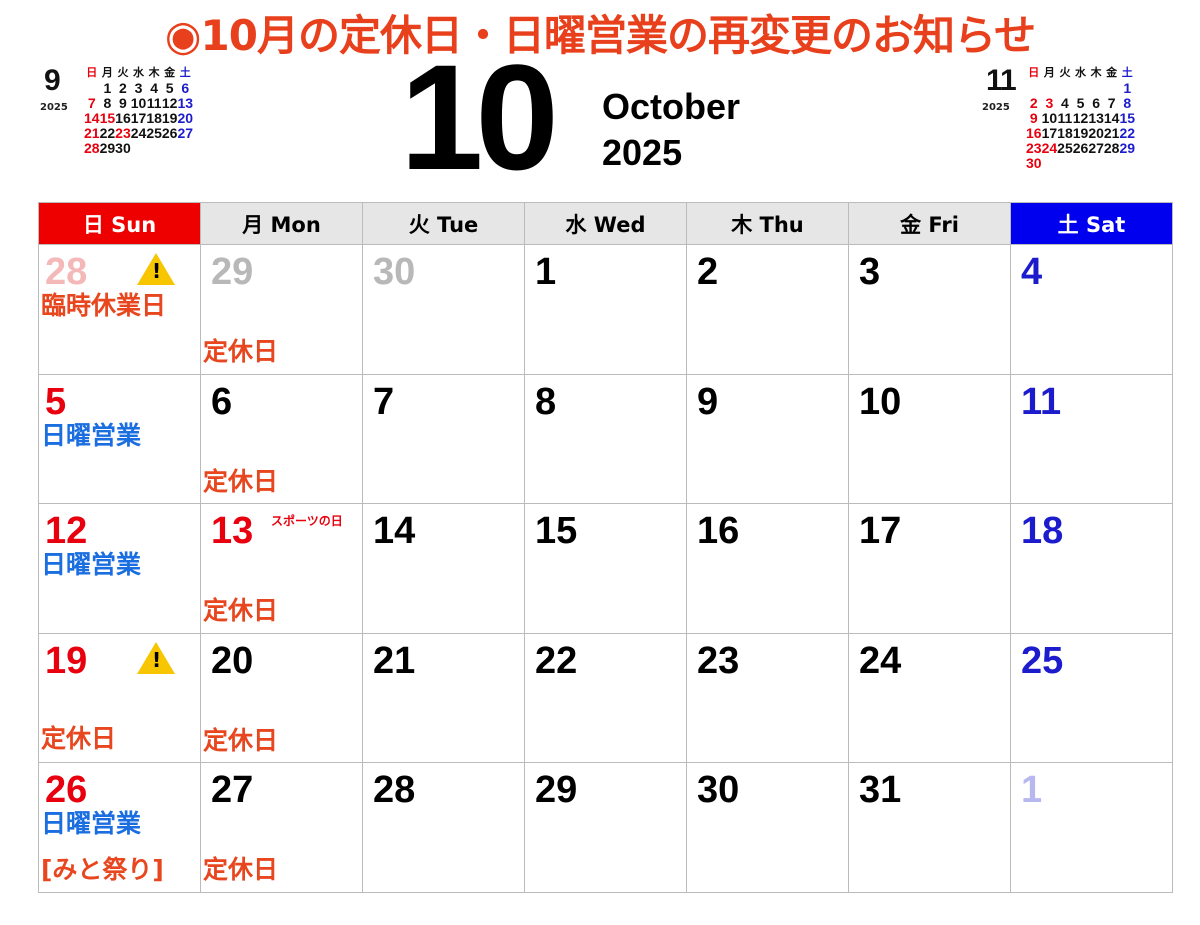 The height and width of the screenshot is (925, 1200). What do you see at coordinates (768, 698) in the screenshot?
I see `day-cell: 23` at bounding box center [768, 698].